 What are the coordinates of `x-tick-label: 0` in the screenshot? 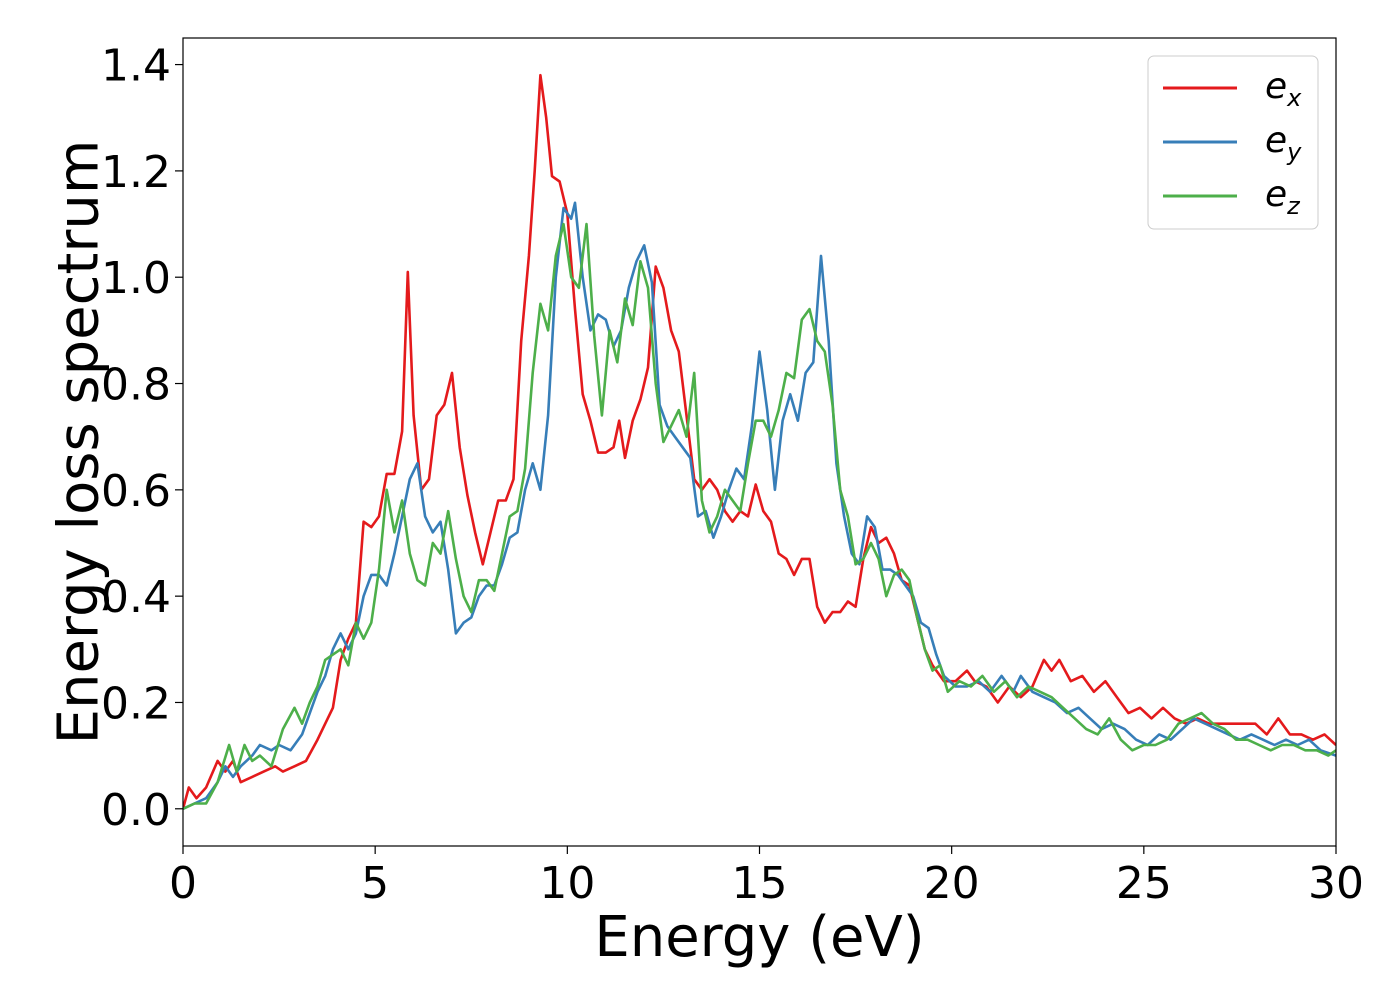 It's located at (183, 883).